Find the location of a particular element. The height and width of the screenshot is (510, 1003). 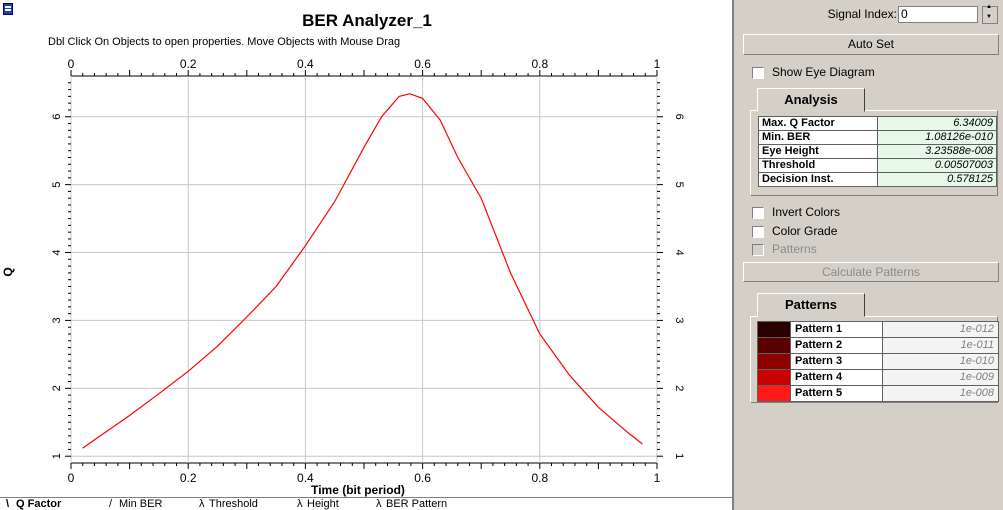

y-tick-label-right: 2 is located at coordinates (679, 388).